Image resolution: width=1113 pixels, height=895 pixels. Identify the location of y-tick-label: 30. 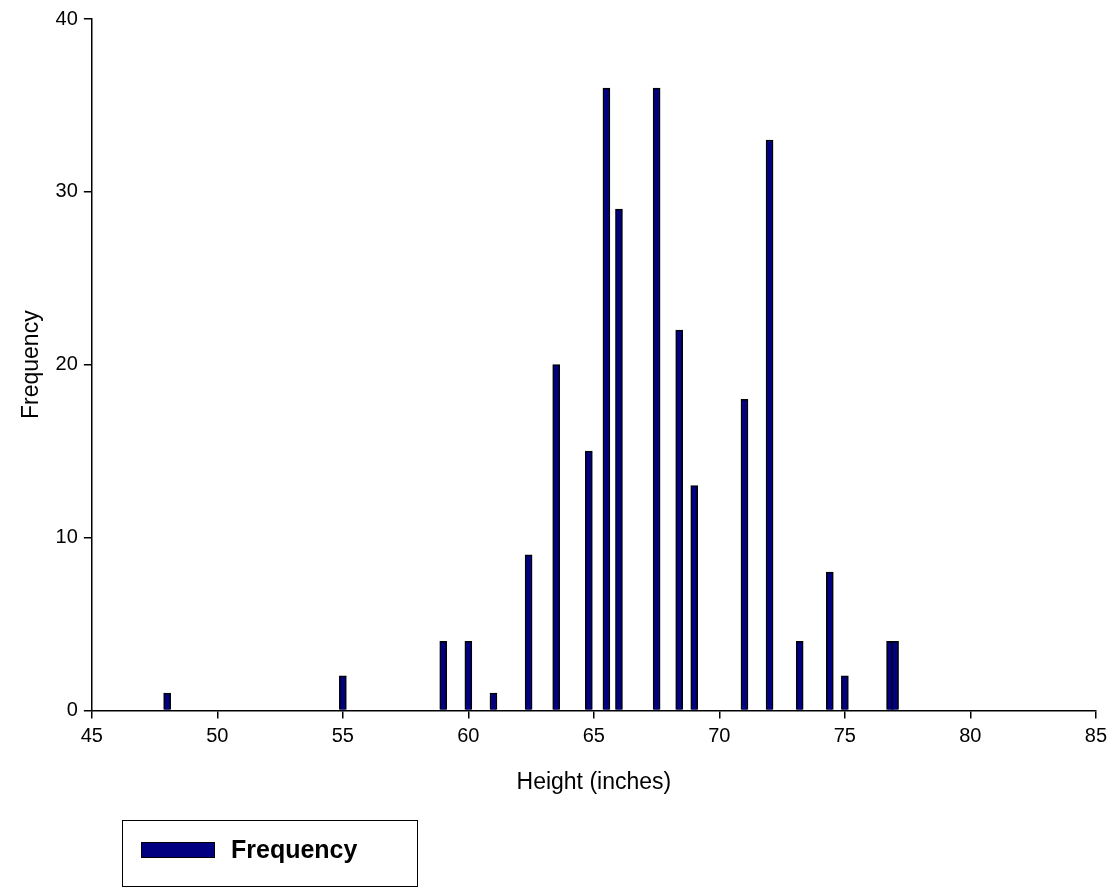
(66, 190).